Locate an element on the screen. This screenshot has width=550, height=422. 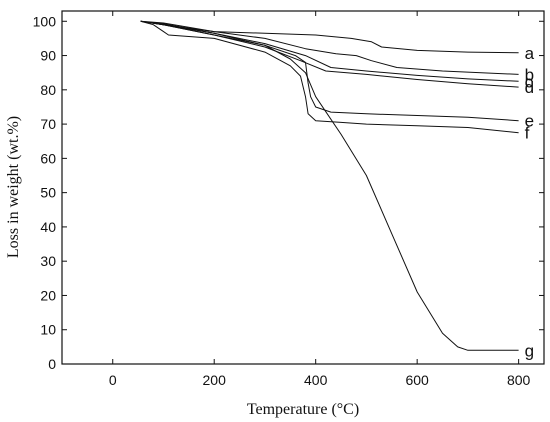
y-tick-label: 90 is located at coordinates (48, 56).